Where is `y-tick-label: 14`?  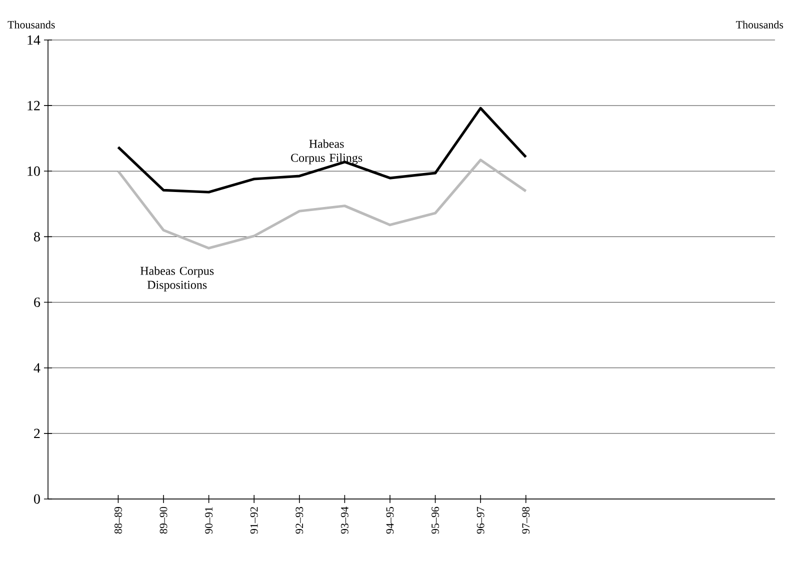
y-tick-label: 14 is located at coordinates (34, 40).